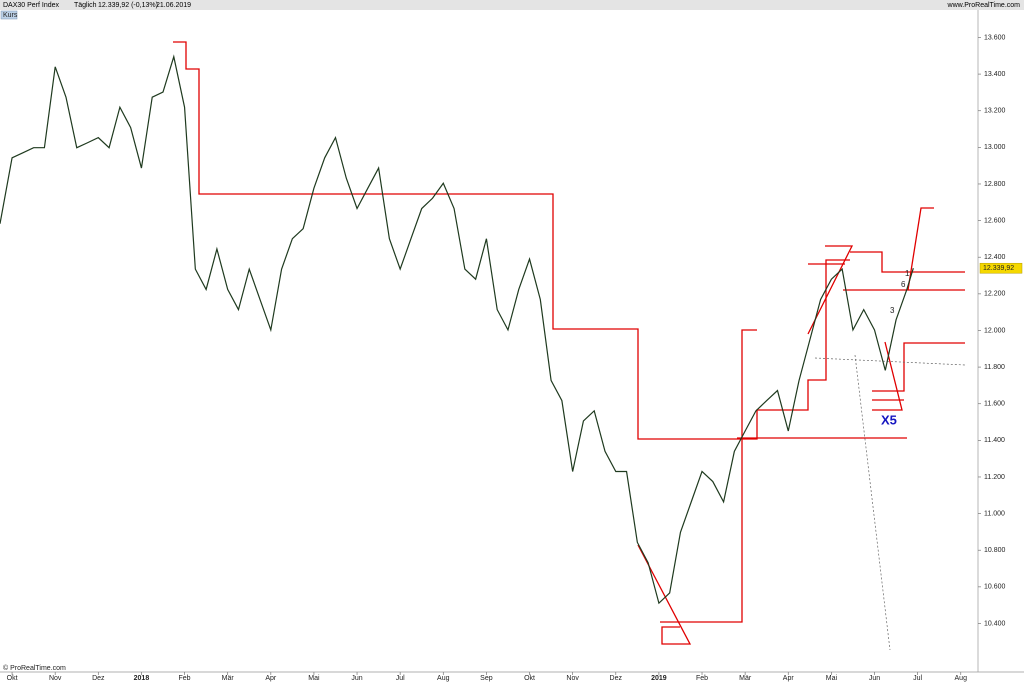  What do you see at coordinates (142, 678) in the screenshot?
I see `x-tick-label: 2018` at bounding box center [142, 678].